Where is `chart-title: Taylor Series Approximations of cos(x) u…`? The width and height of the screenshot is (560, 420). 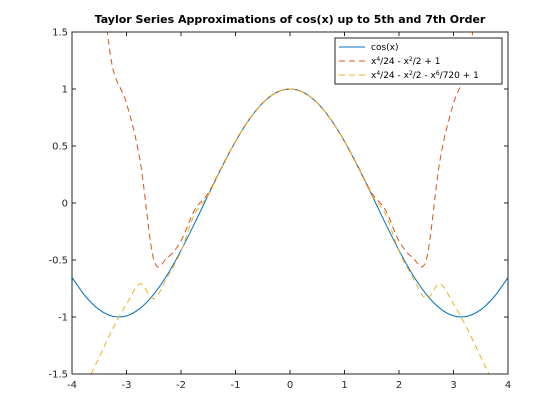 chart-title: Taylor Series Approximations of cos(x) u… is located at coordinates (290, 19).